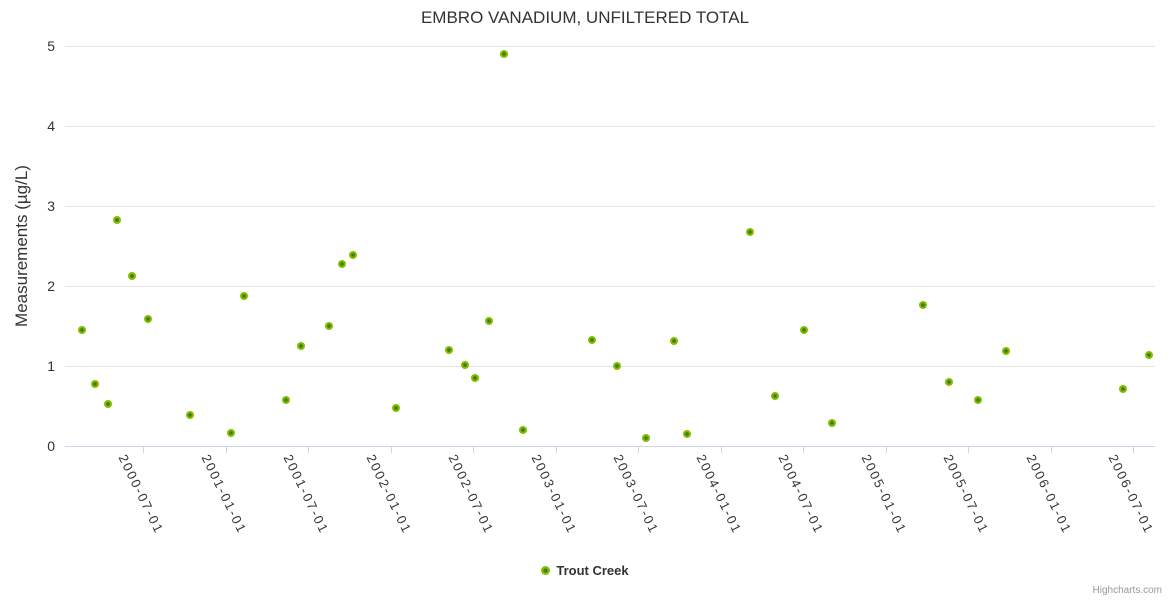 The width and height of the screenshot is (1170, 600). I want to click on y-axis-title: Measurements (µg/L), so click(21, 246).